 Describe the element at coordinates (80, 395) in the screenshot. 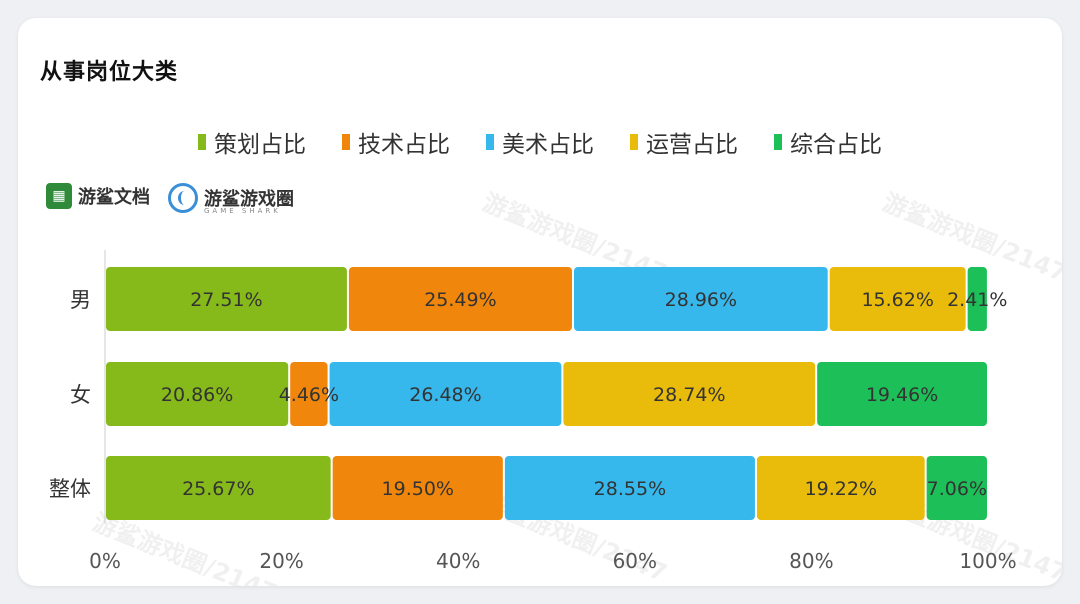

I see `category-label: 女` at that location.